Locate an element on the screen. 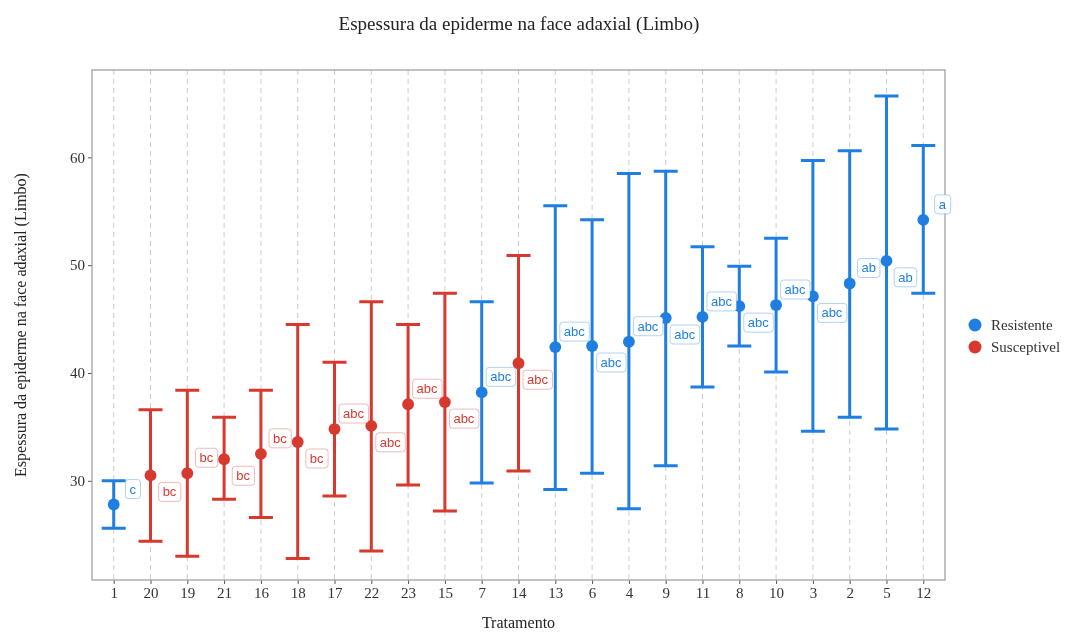  chart-title: Espessura da epiderme na face adaxial (Limbo) is located at coordinates (519, 24).